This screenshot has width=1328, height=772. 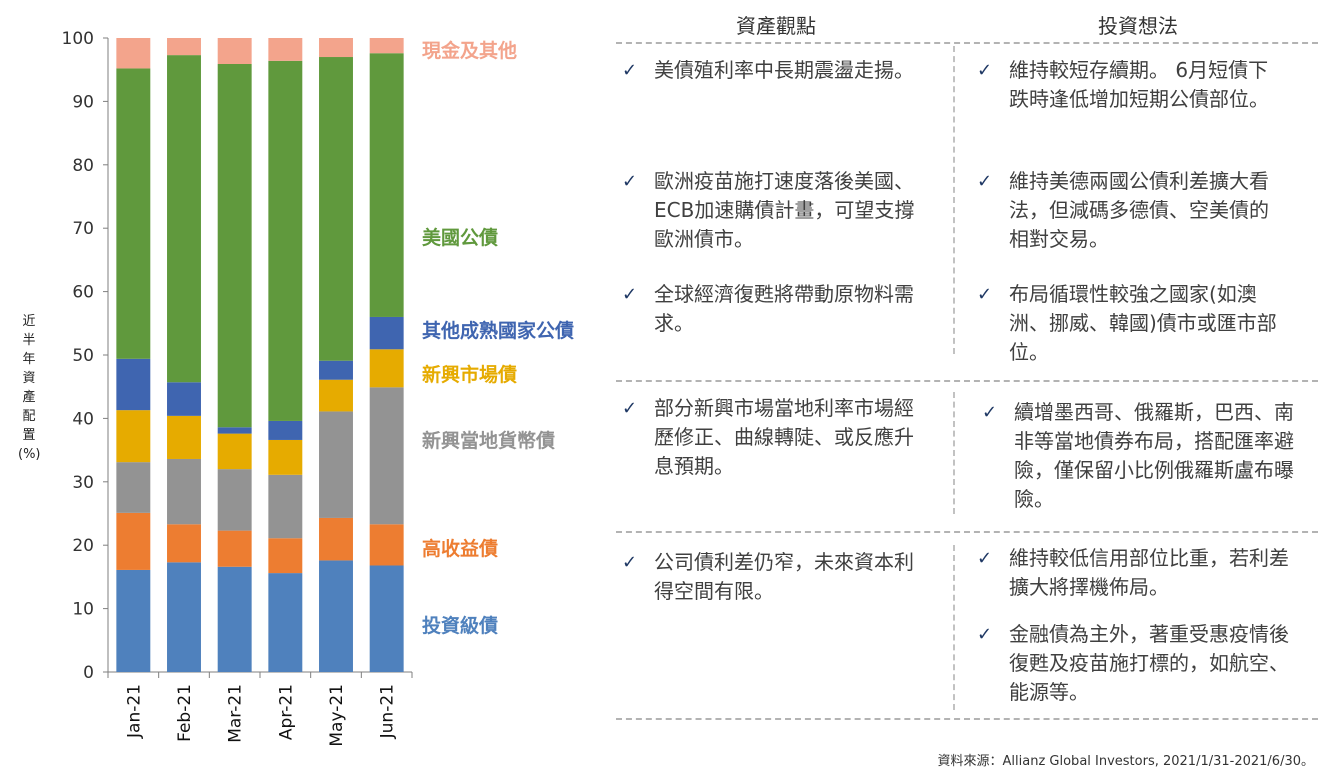 What do you see at coordinates (29, 388) in the screenshot?
I see `y-axis-title: 近半年資產配置(%)` at bounding box center [29, 388].